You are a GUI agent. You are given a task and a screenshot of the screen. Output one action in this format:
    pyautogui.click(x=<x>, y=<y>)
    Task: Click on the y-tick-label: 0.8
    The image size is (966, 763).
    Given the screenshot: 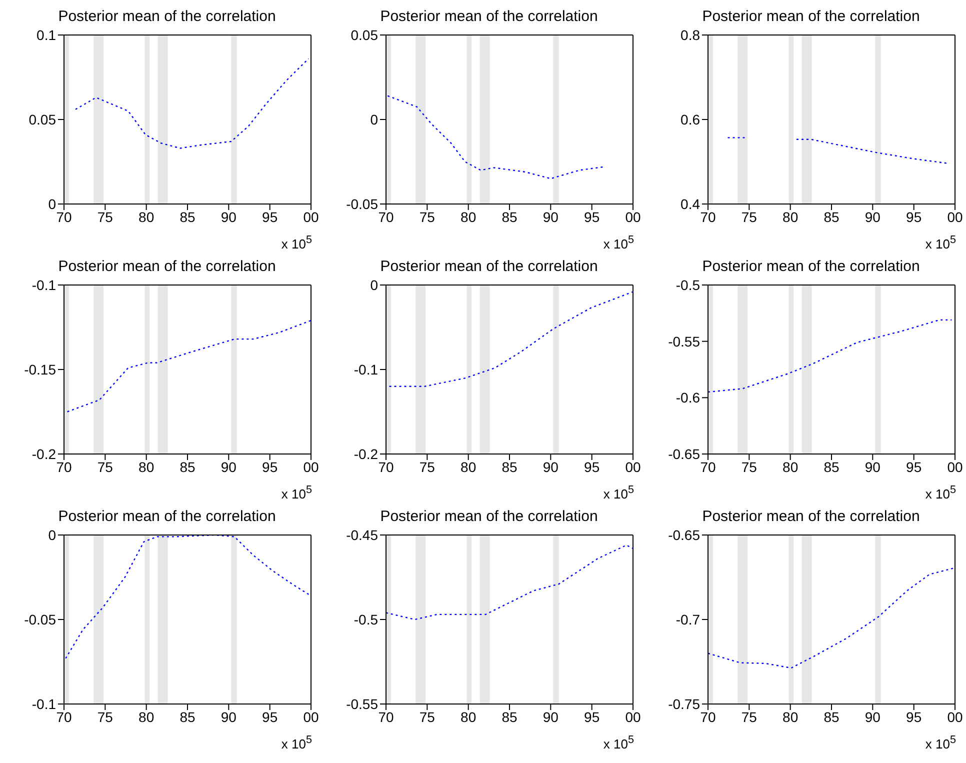 What is the action you would take?
    pyautogui.click(x=690, y=34)
    